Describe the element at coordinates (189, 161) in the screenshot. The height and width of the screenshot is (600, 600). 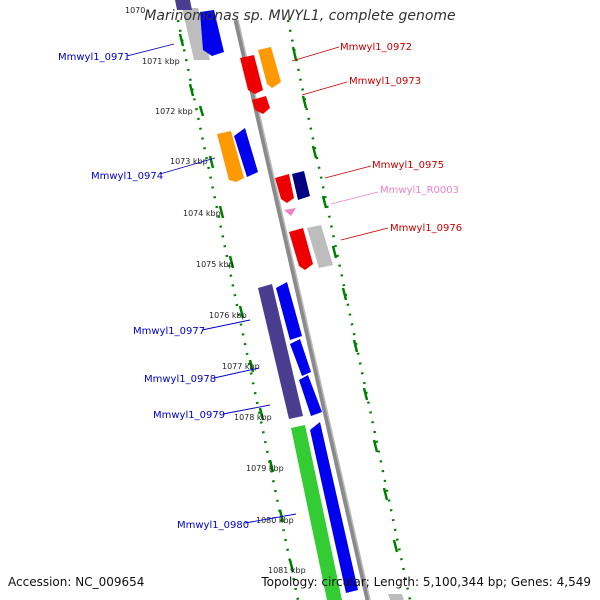
I see `tick-label-3: 1073 kbp` at that location.